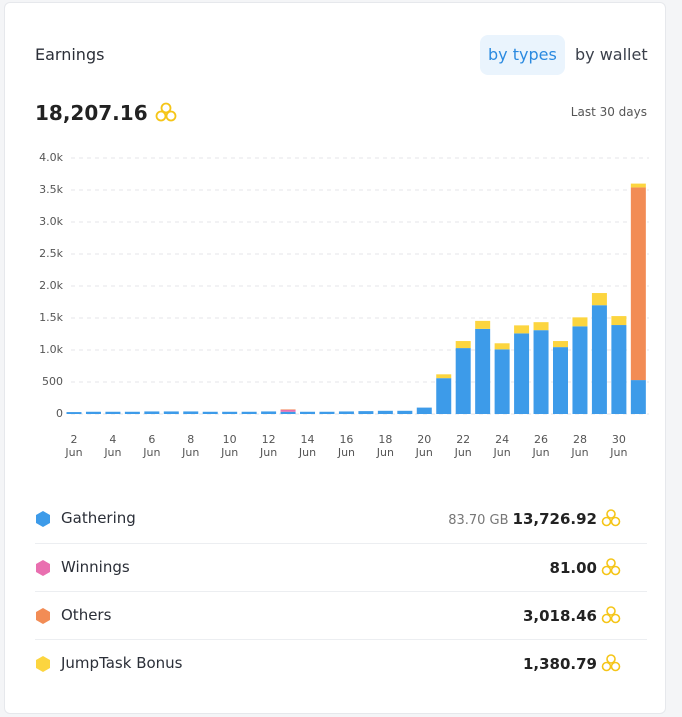 This screenshot has height=717, width=682. Describe the element at coordinates (152, 446) in the screenshot. I see `x-tick-label: 6 Jun` at that location.